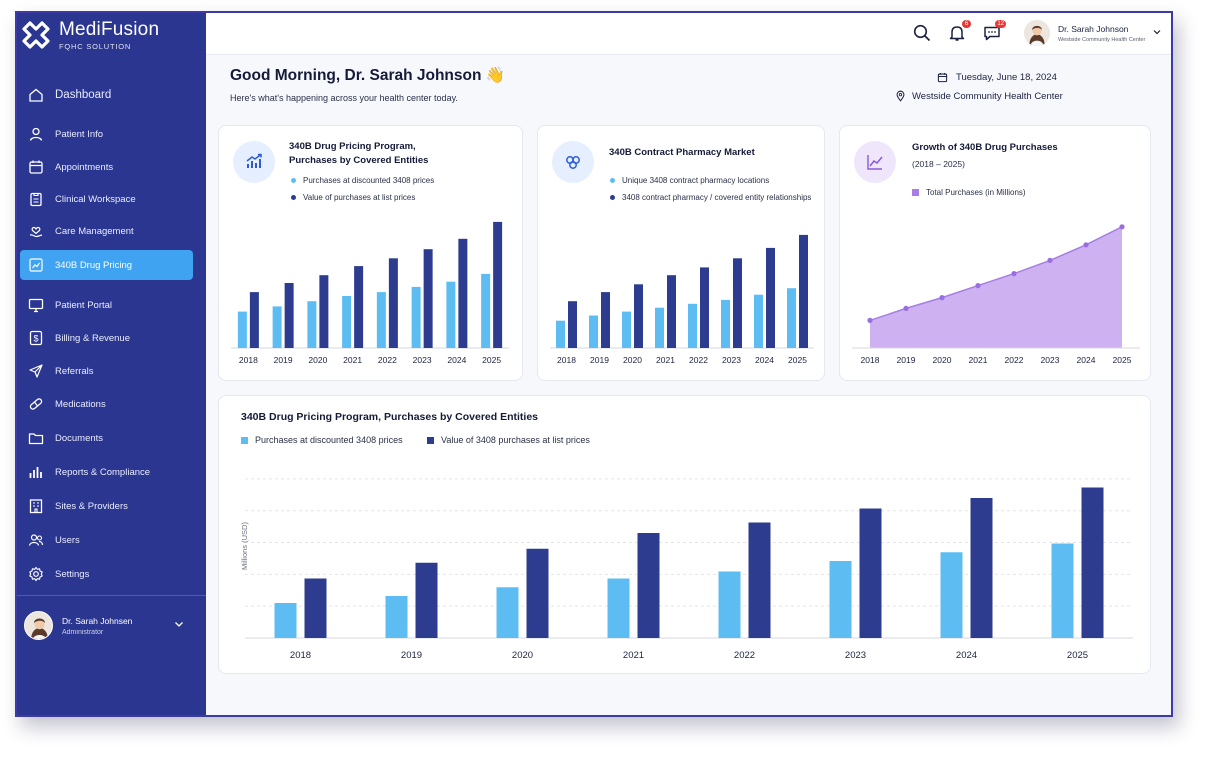 The width and height of the screenshot is (1213, 761). I want to click on dollar-icon: $, so click(36, 338).